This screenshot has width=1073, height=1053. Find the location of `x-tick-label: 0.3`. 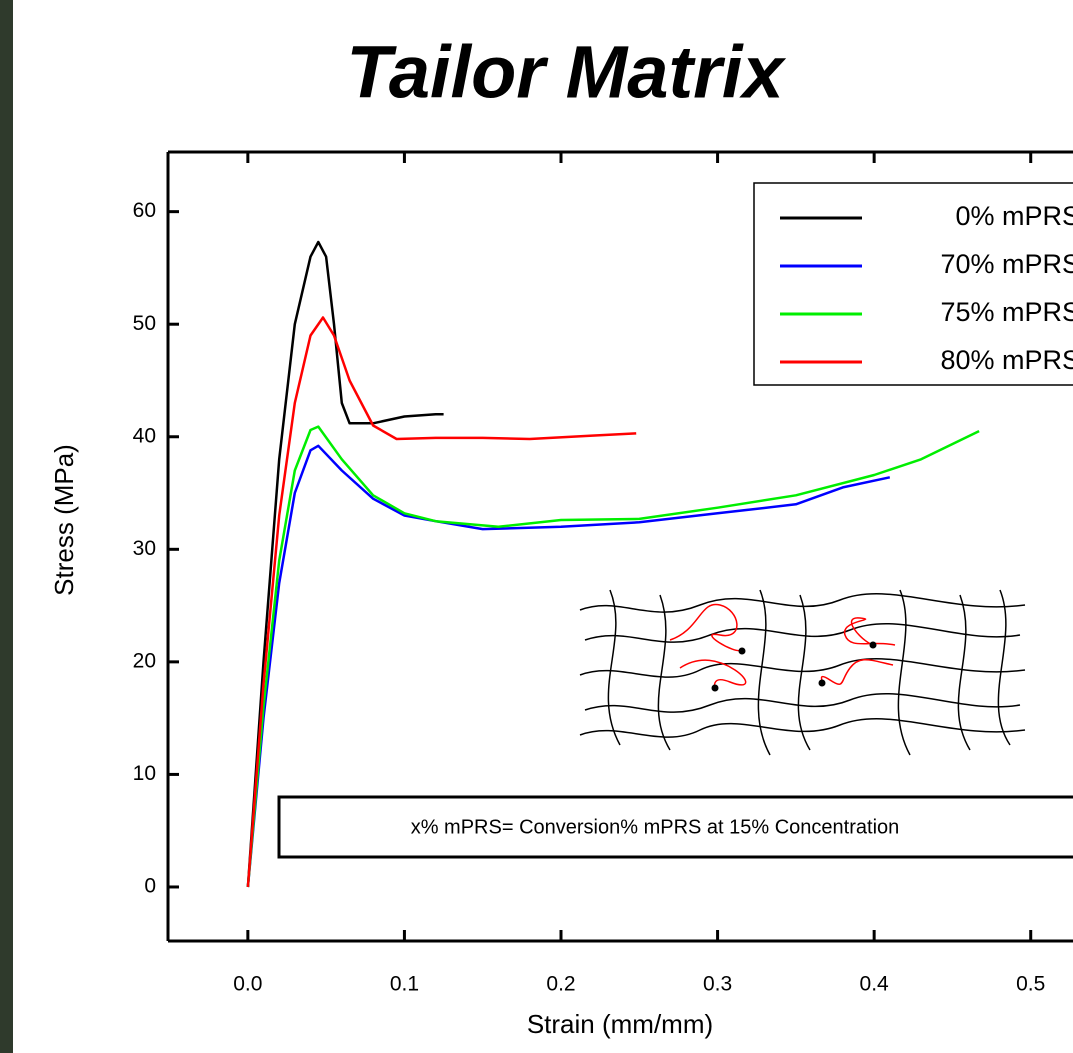

x-tick-label: 0.3 is located at coordinates (717, 984).